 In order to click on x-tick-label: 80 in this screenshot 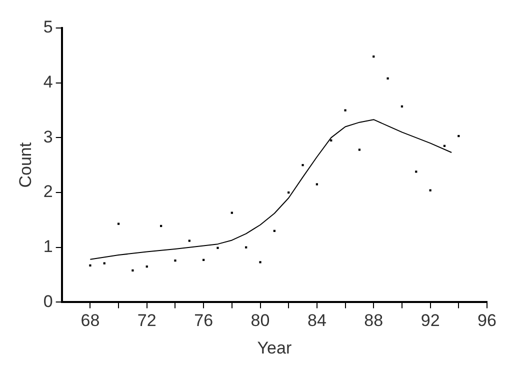, I will do `click(260, 320)`.